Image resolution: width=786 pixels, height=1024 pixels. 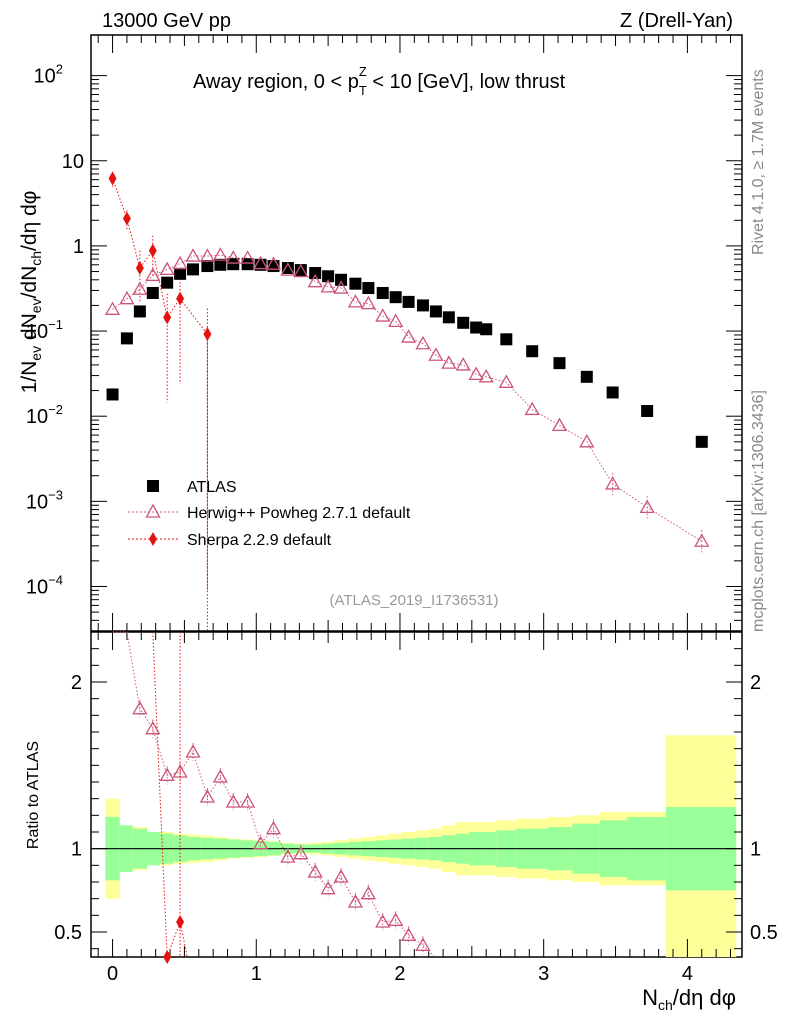 What do you see at coordinates (758, 511) in the screenshot?
I see `mcplots-label: mcplots.cern.ch [arXiv:1306.3436]` at bounding box center [758, 511].